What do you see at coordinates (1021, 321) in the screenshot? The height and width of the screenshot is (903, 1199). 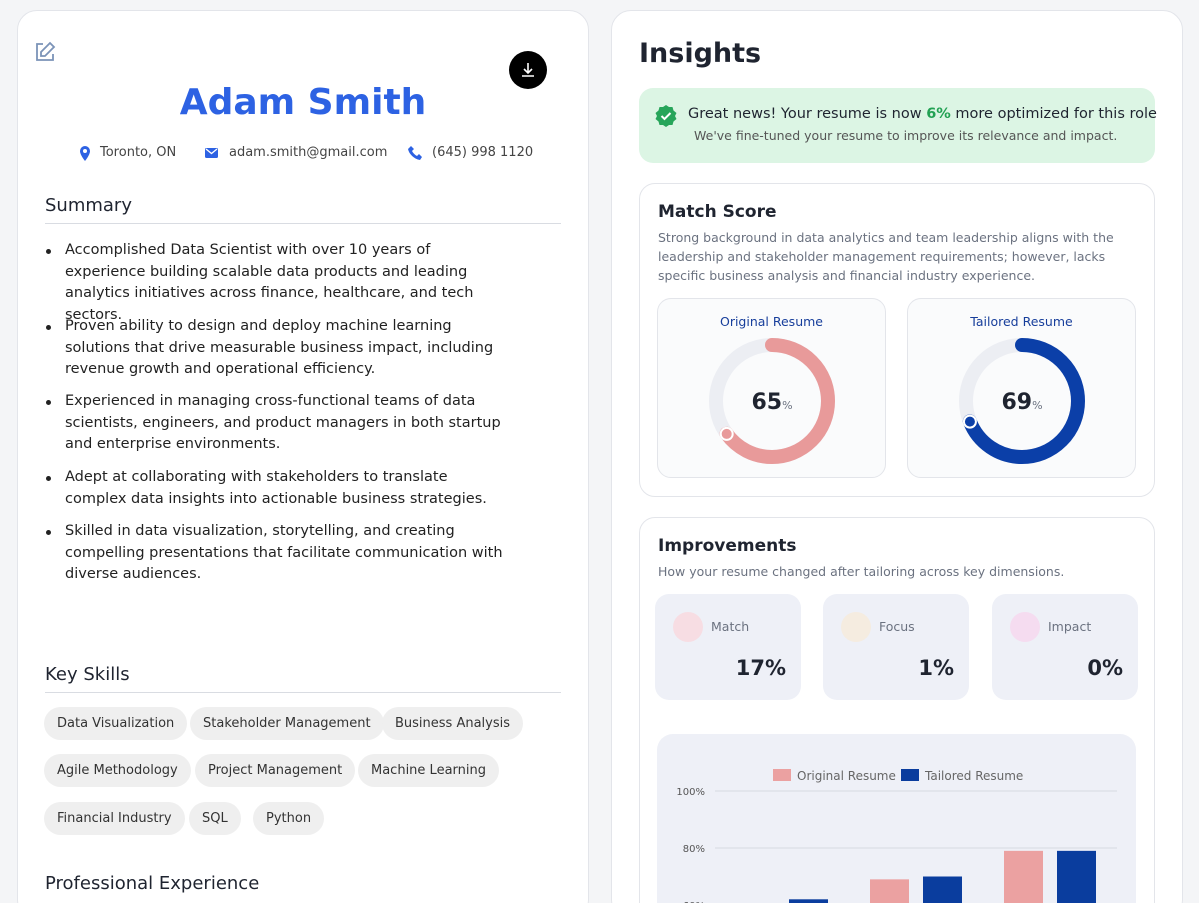 I see `gauge-label: Tailored Resume` at bounding box center [1021, 321].